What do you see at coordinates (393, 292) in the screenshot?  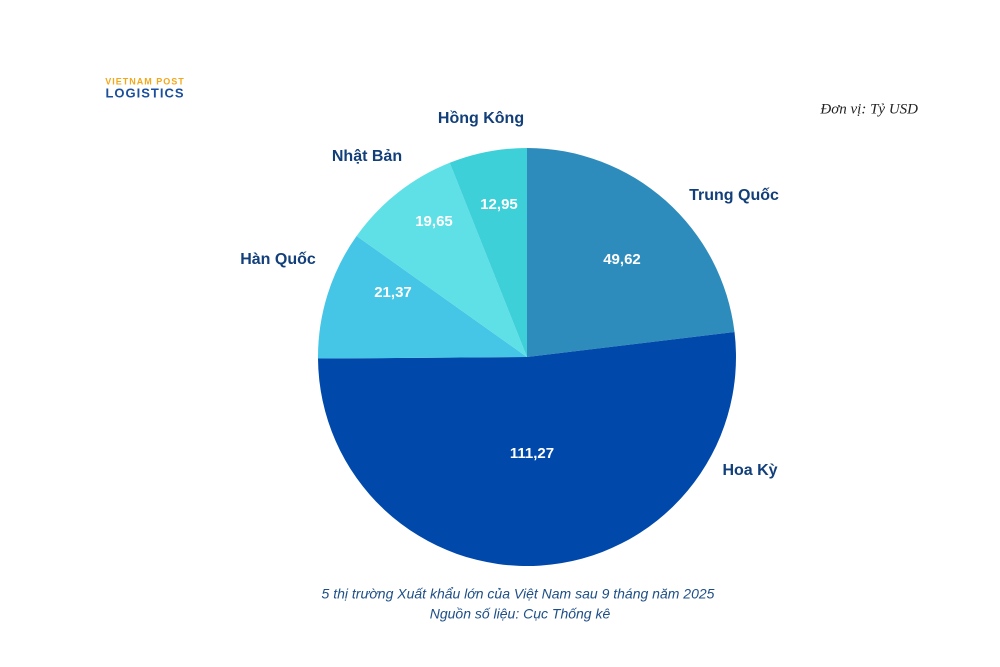 I see `value-label: 21,37` at bounding box center [393, 292].